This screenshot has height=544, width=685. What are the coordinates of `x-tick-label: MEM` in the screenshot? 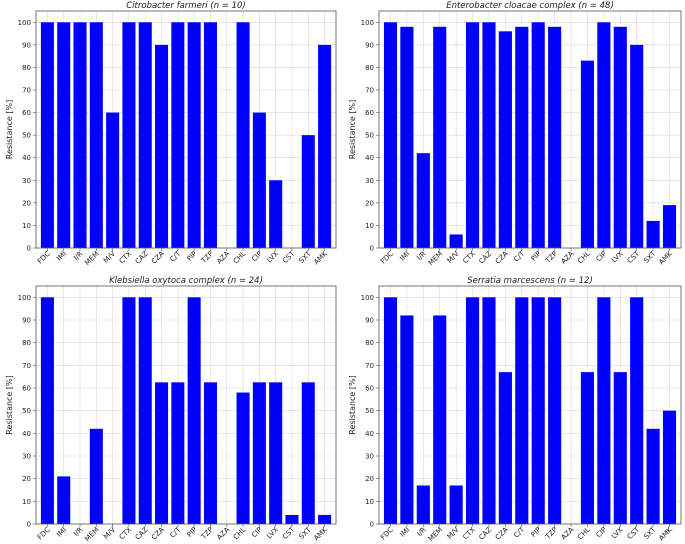 It's located at (435, 258).